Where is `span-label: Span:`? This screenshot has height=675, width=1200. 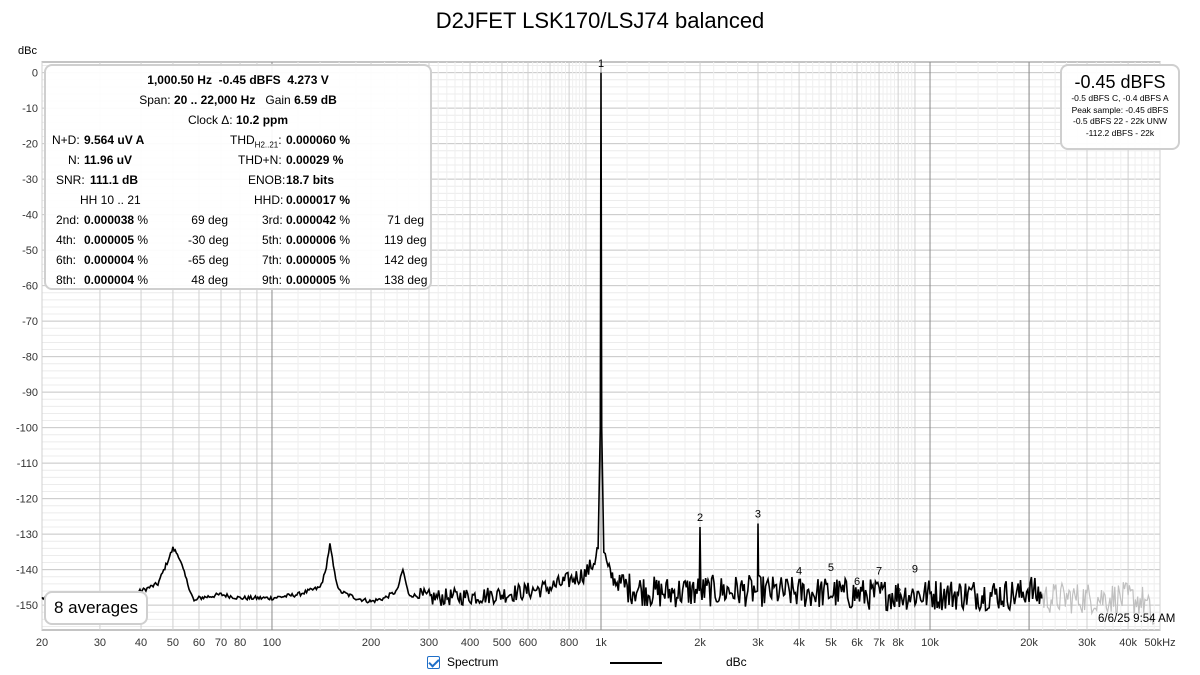
span-label: Span: is located at coordinates (155, 100).